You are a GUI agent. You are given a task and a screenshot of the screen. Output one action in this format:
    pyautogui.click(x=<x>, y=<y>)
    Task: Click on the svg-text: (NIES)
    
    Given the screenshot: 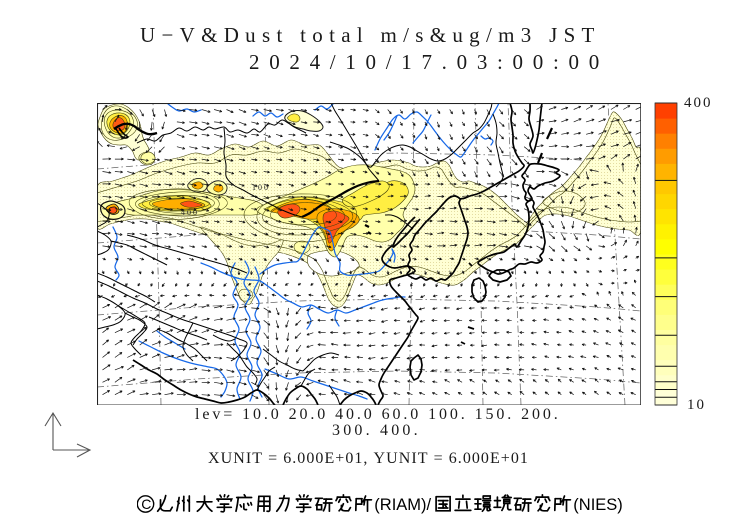 What is the action you would take?
    pyautogui.click(x=598, y=505)
    